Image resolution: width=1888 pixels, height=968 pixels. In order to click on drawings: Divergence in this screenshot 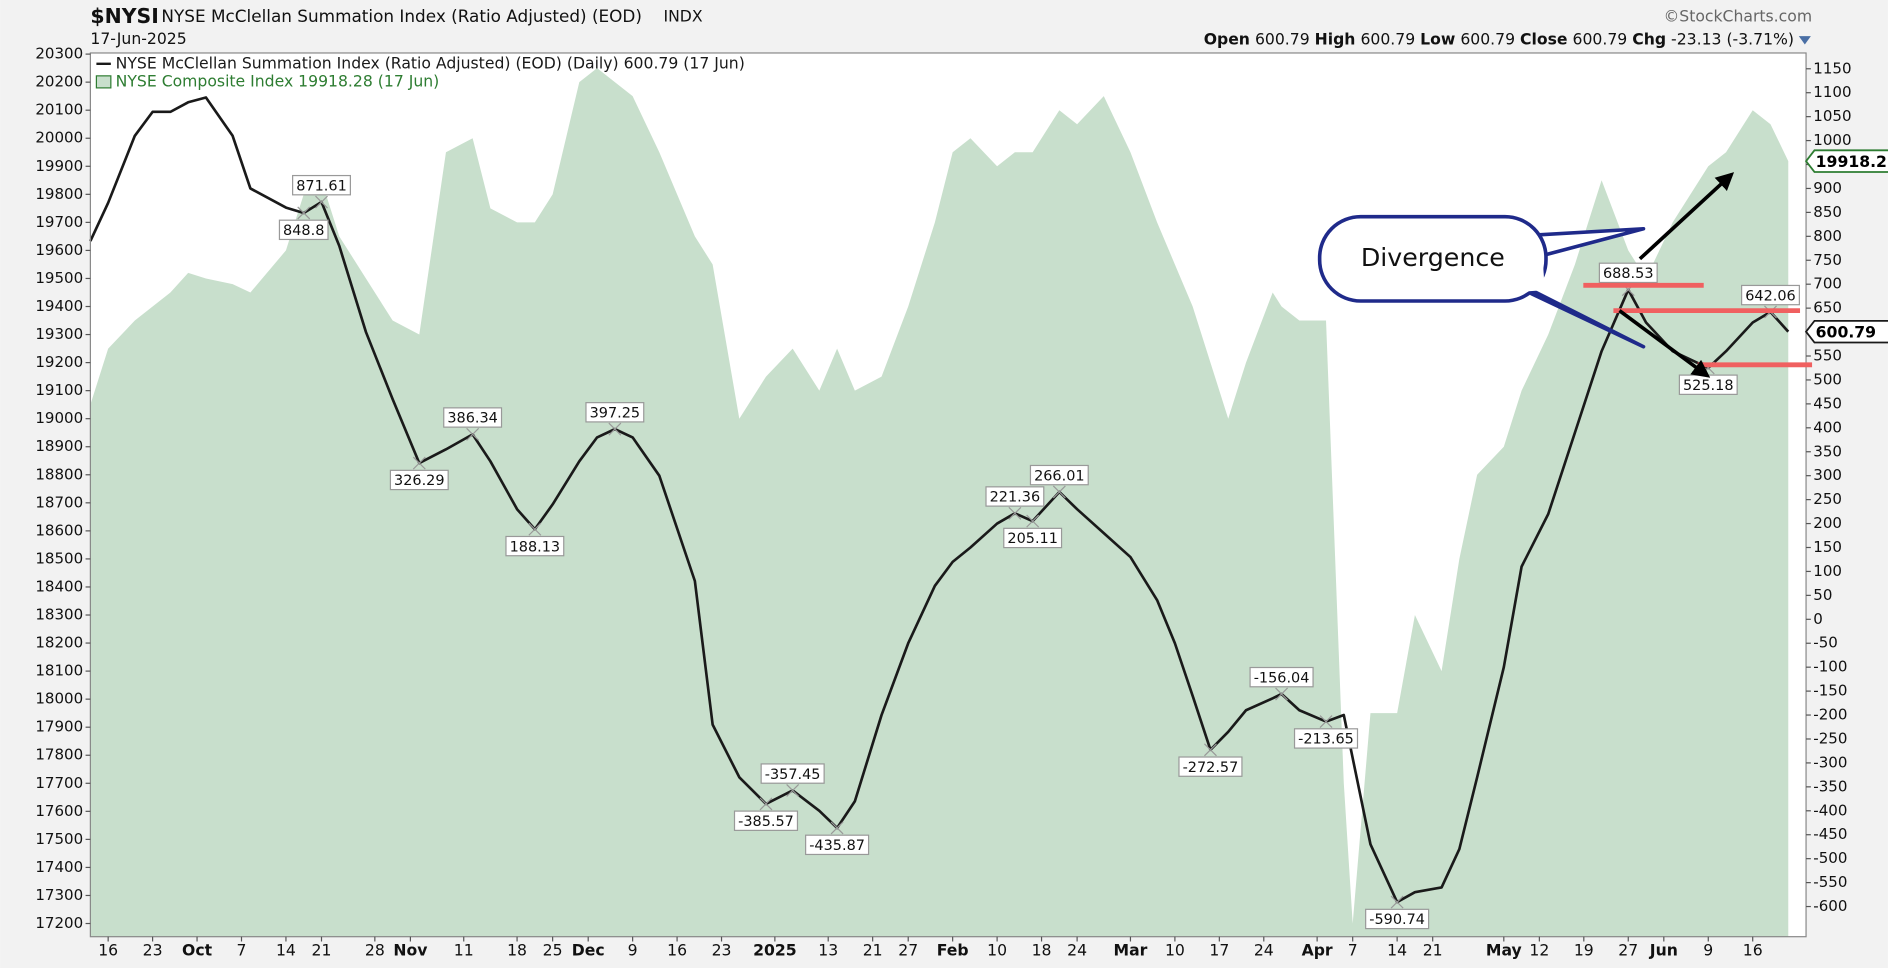, I will do `click(1565, 275)`.